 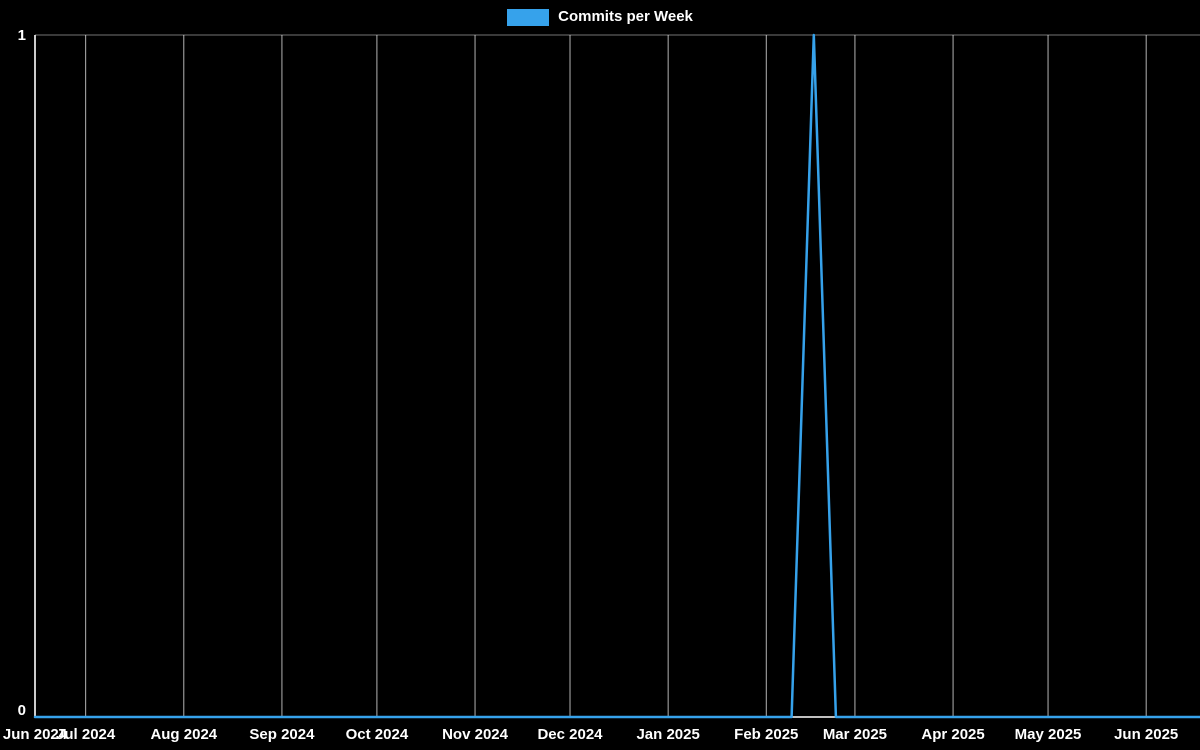 What do you see at coordinates (1146, 734) in the screenshot?
I see `x-axis-label: Jun 2025` at bounding box center [1146, 734].